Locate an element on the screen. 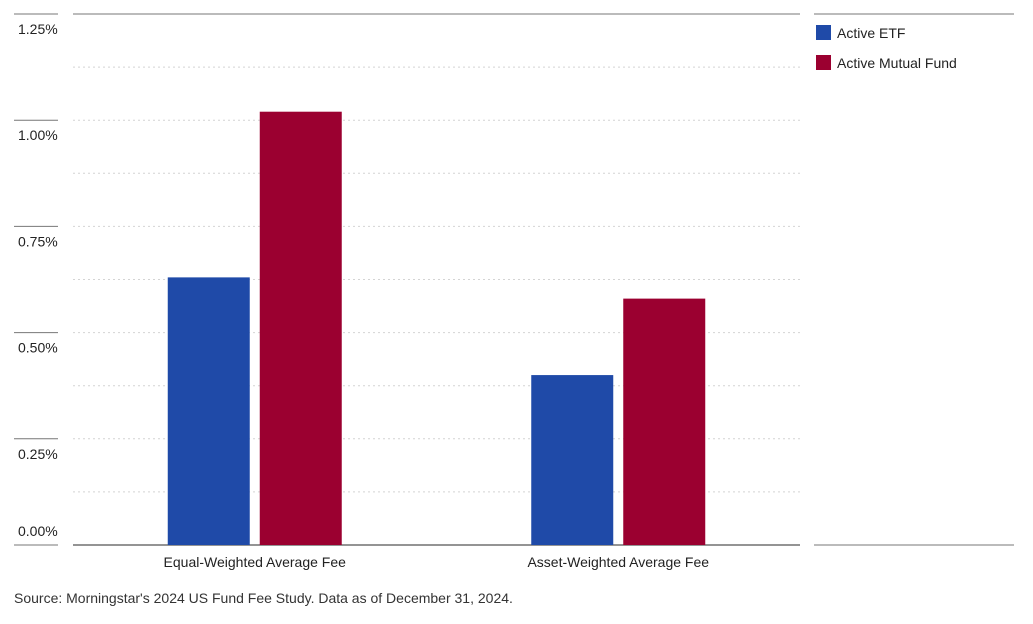 Image resolution: width=1033 pixels, height=624 pixels. y-tick-label: 0.00% is located at coordinates (38, 531).